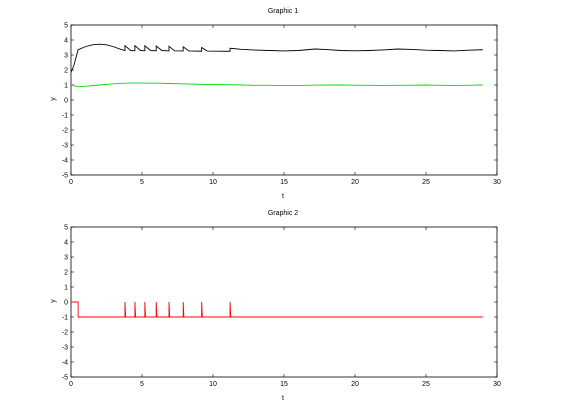  What do you see at coordinates (355, 384) in the screenshot?
I see `graphic-2-xtick-label: 20` at bounding box center [355, 384].